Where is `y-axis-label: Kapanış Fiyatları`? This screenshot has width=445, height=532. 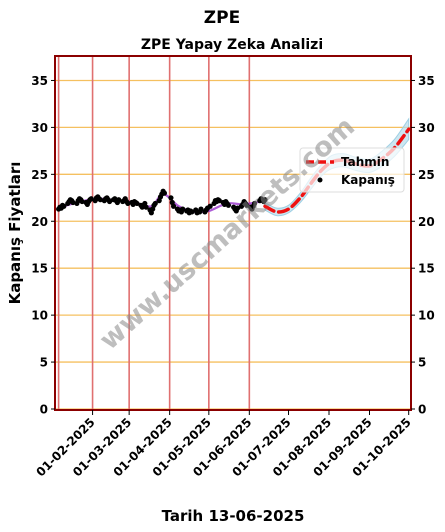 y-axis-label: Kapanış Fiyatları is located at coordinates (15, 233).